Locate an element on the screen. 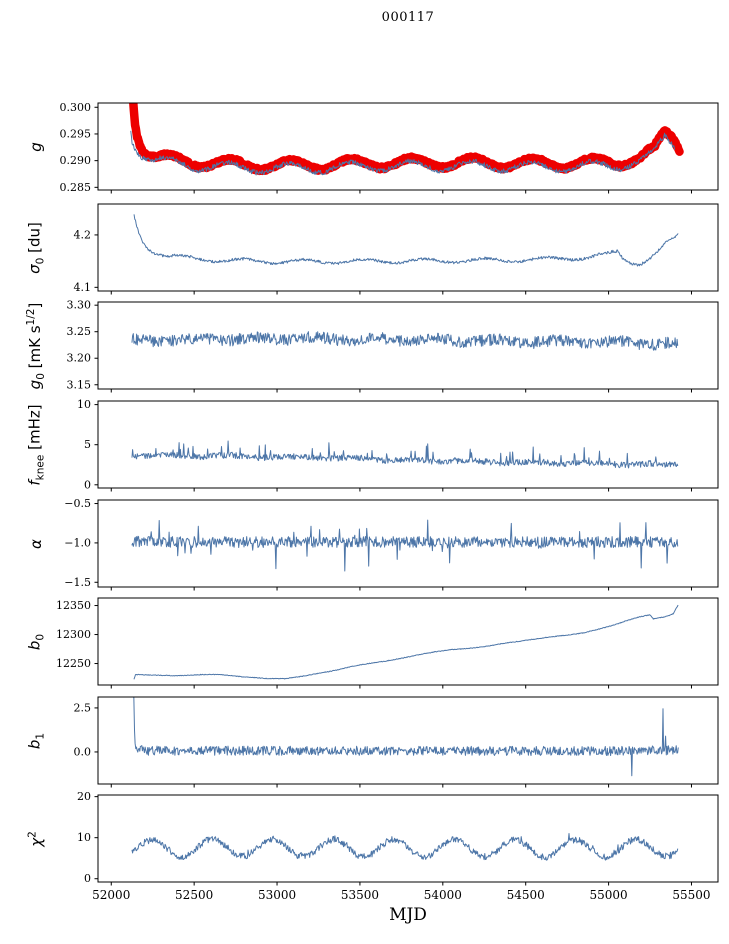 The width and height of the screenshot is (729, 944). panel-frame-b0 is located at coordinates (408, 641).